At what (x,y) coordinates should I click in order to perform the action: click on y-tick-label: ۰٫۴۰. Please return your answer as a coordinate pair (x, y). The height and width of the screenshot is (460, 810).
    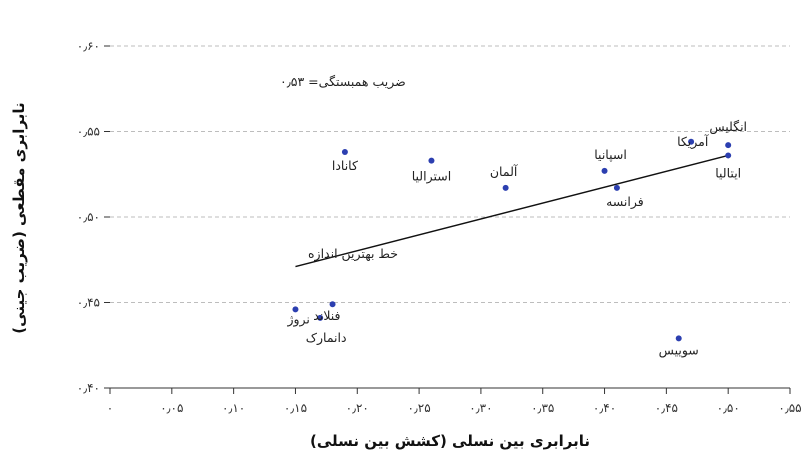
    Looking at the image, I should click on (88, 388).